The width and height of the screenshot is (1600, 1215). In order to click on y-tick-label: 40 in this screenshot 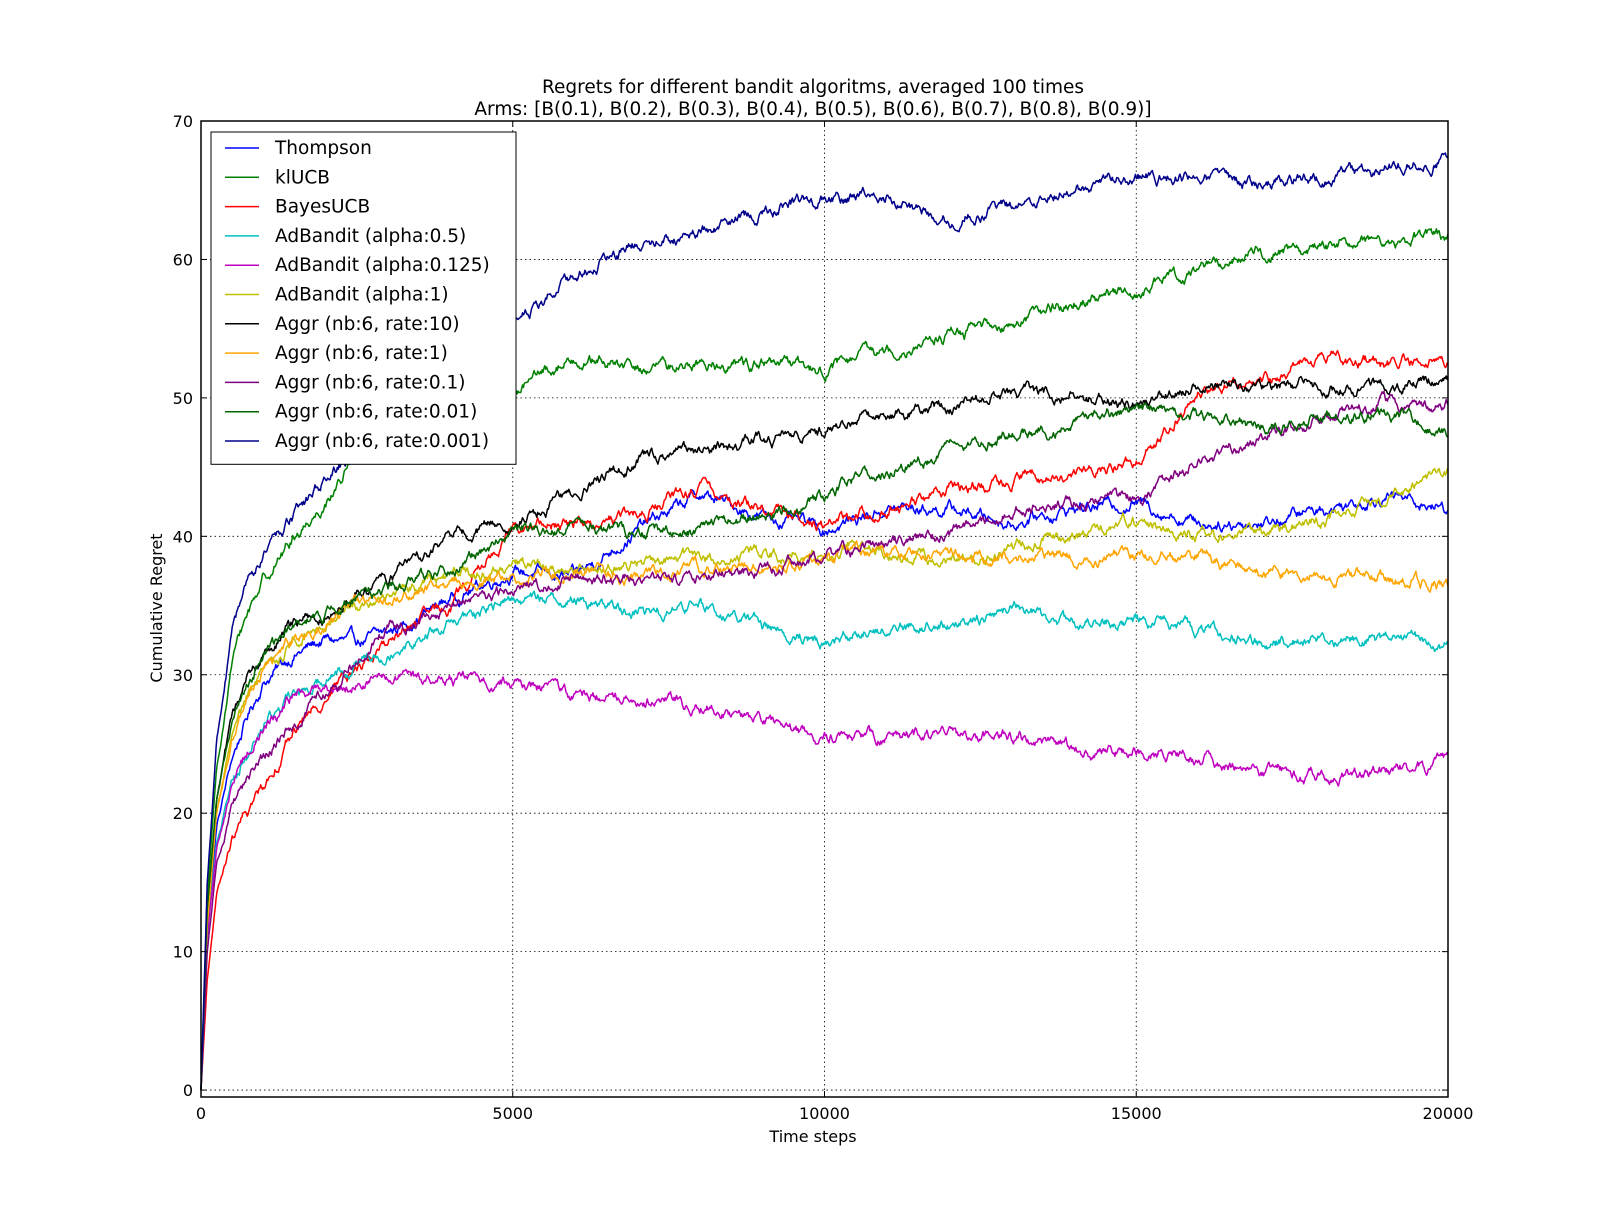, I will do `click(183, 536)`.